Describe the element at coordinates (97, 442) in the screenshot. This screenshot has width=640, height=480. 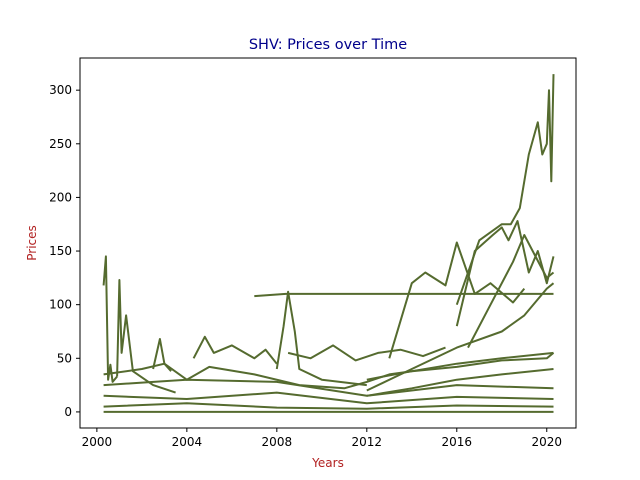
I see `x-tick-label: 2000` at that location.